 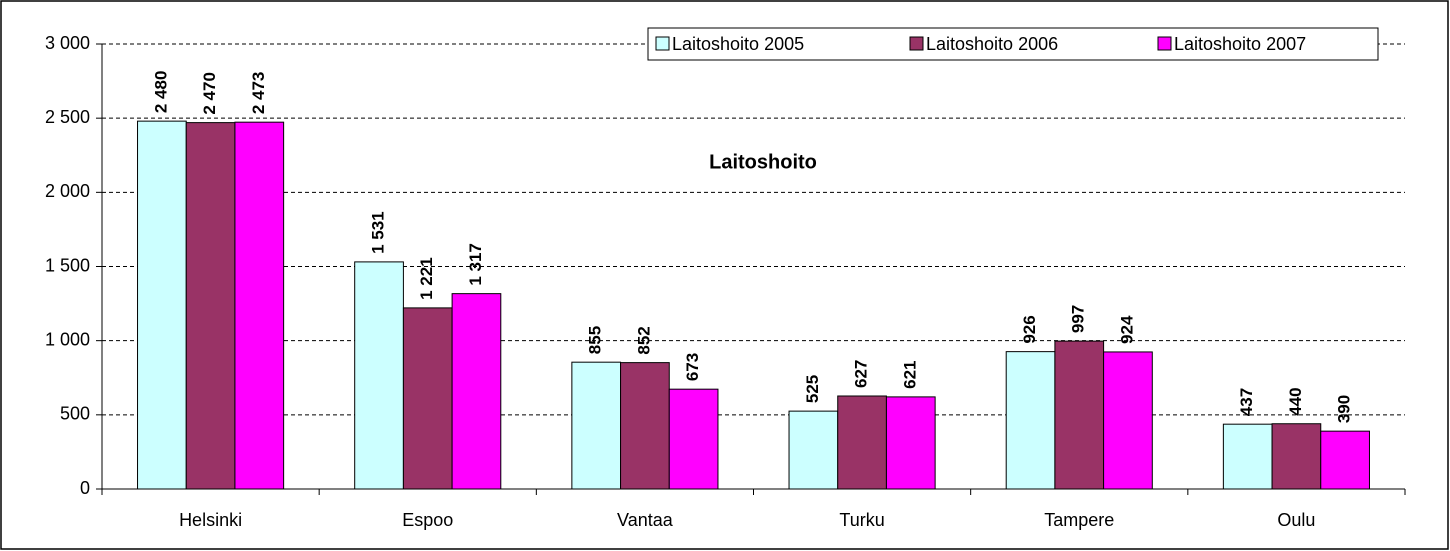 What do you see at coordinates (1246, 402) in the screenshot?
I see `data-label: 437` at bounding box center [1246, 402].